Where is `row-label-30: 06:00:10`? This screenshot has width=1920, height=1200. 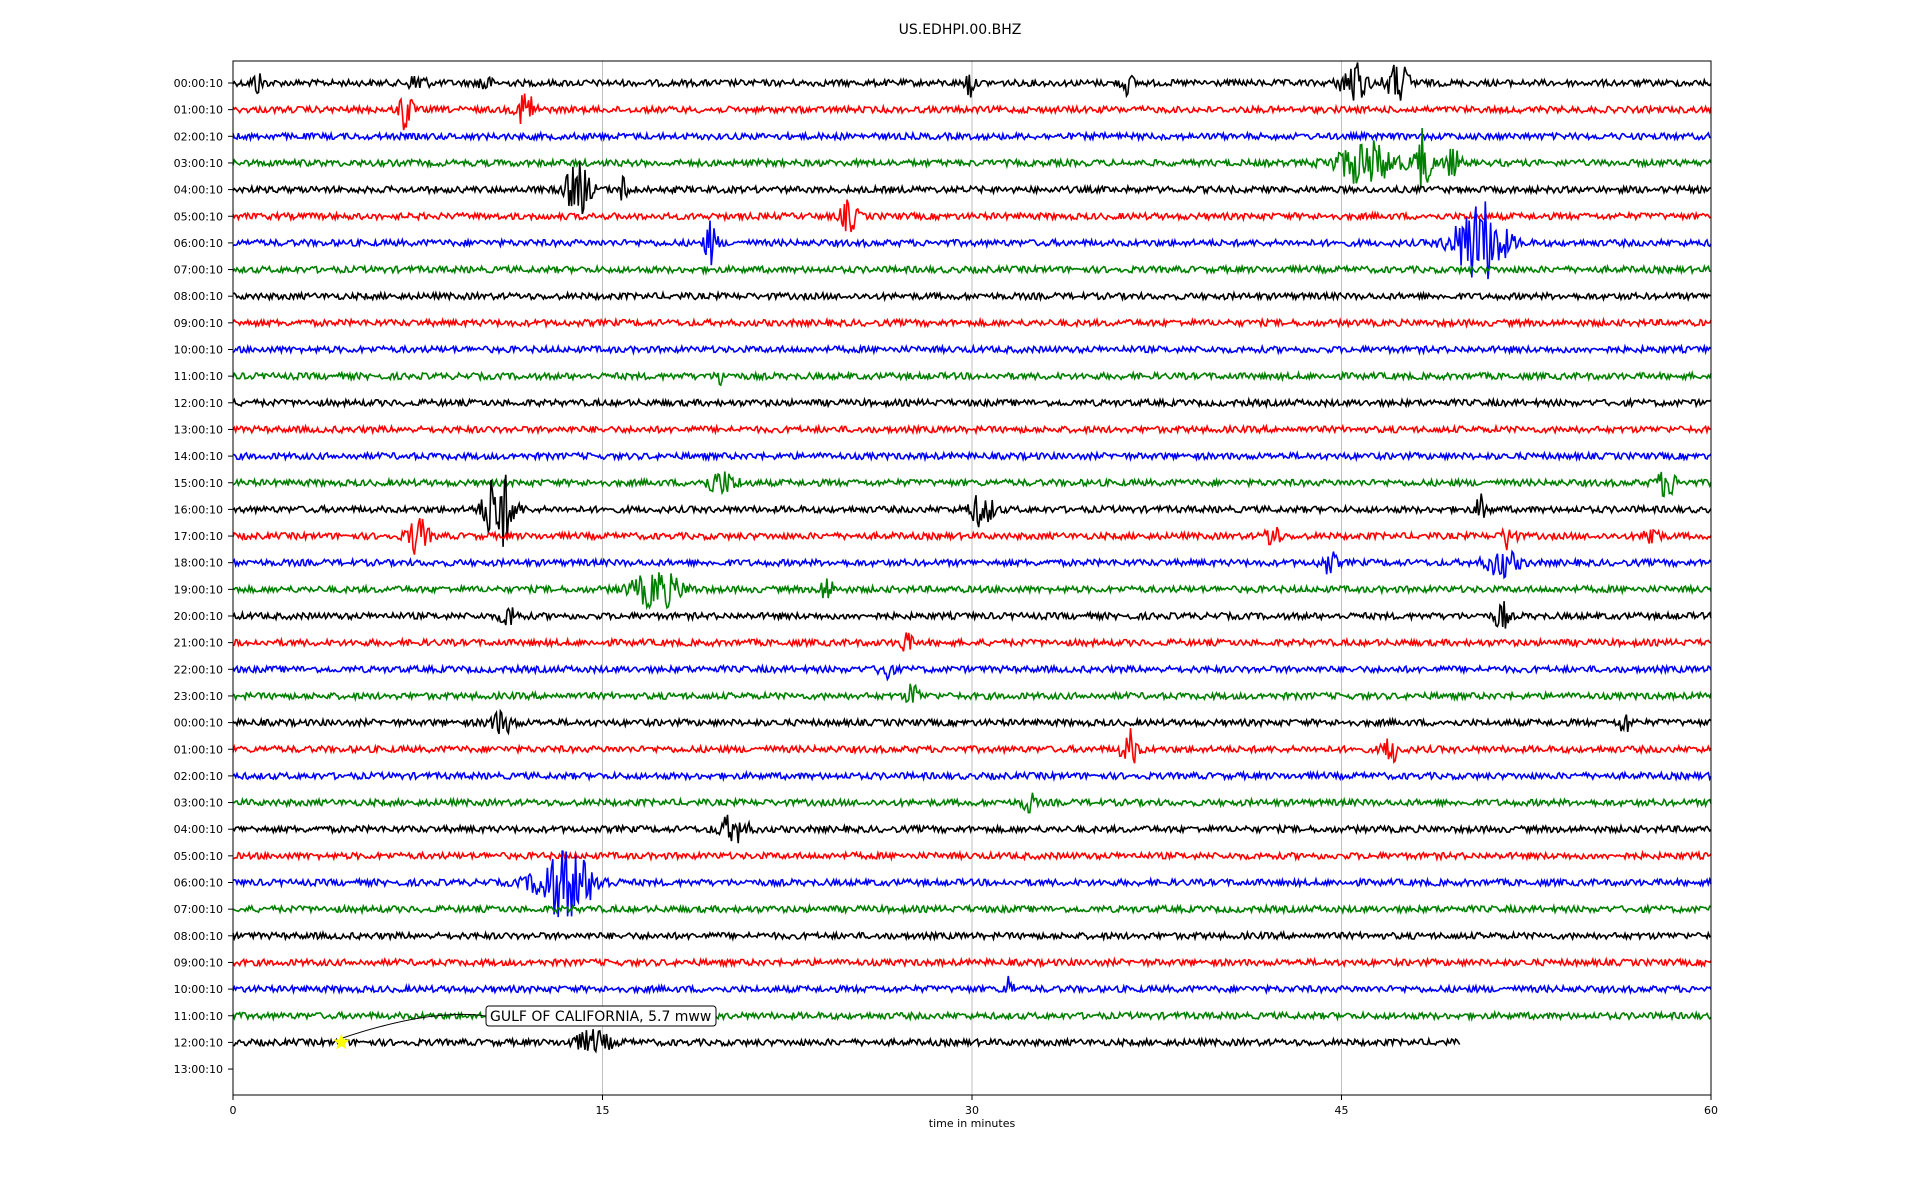
row-label-30: 06:00:10 is located at coordinates (198, 883).